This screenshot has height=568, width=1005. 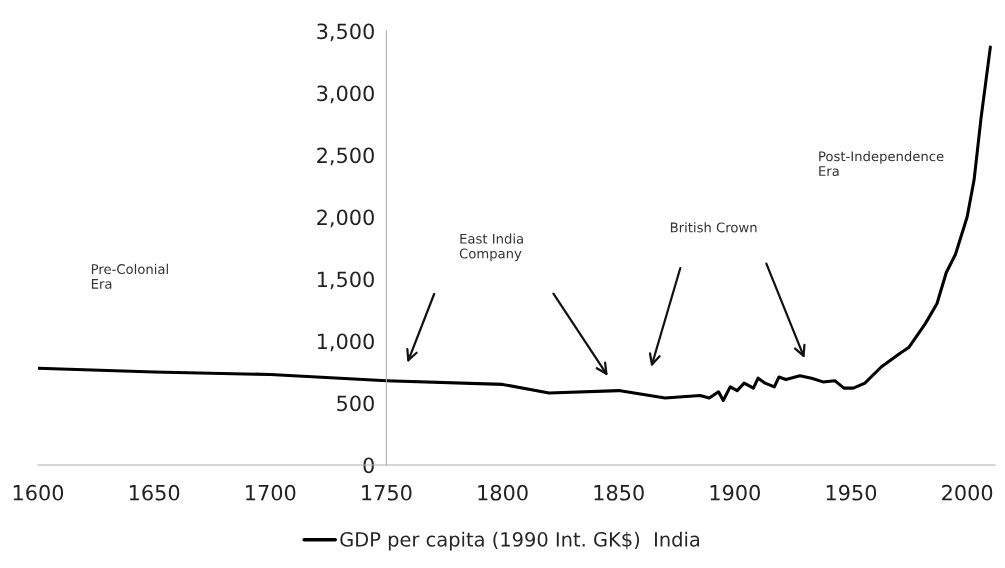 What do you see at coordinates (735, 492) in the screenshot?
I see `x-tick-label: 1900` at bounding box center [735, 492].